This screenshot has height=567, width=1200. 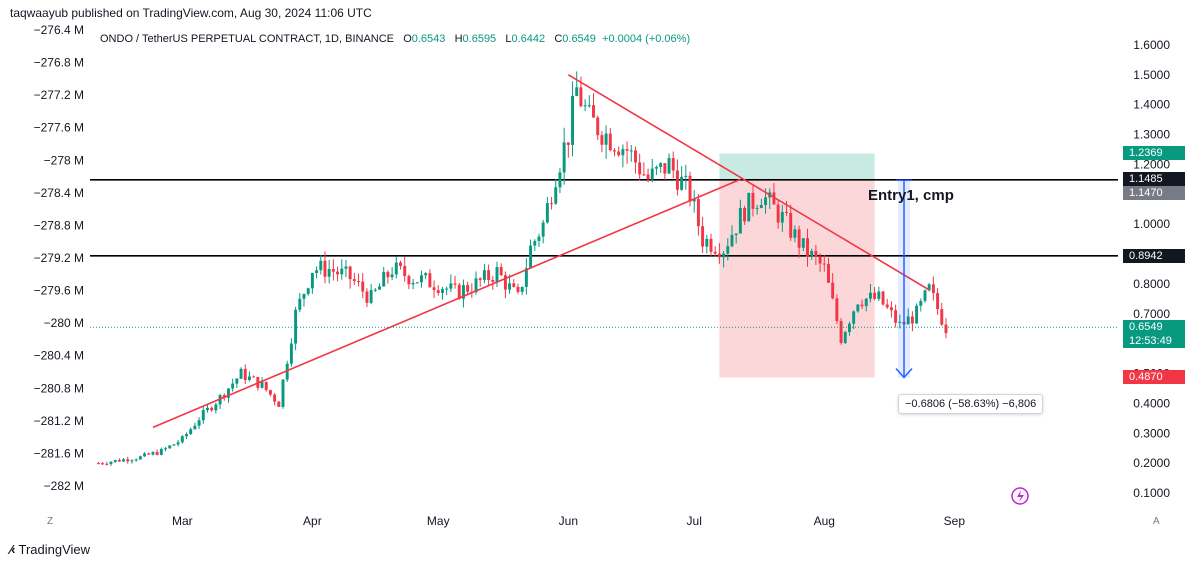 What do you see at coordinates (59, 421) in the screenshot?
I see `left-axis-tick: −281.2 M` at bounding box center [59, 421].